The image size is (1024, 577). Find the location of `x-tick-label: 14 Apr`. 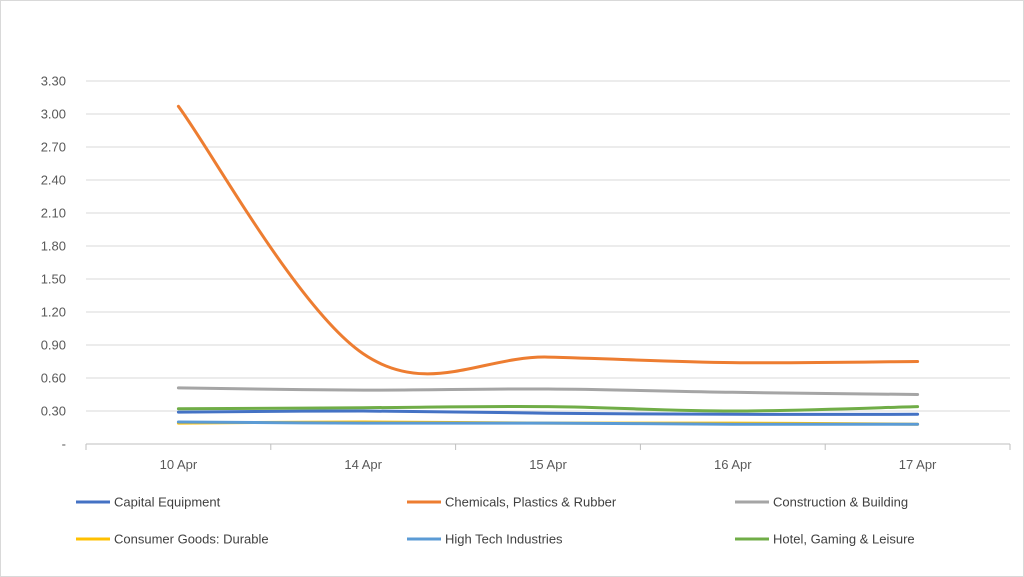

x-tick-label: 14 Apr is located at coordinates (363, 464).